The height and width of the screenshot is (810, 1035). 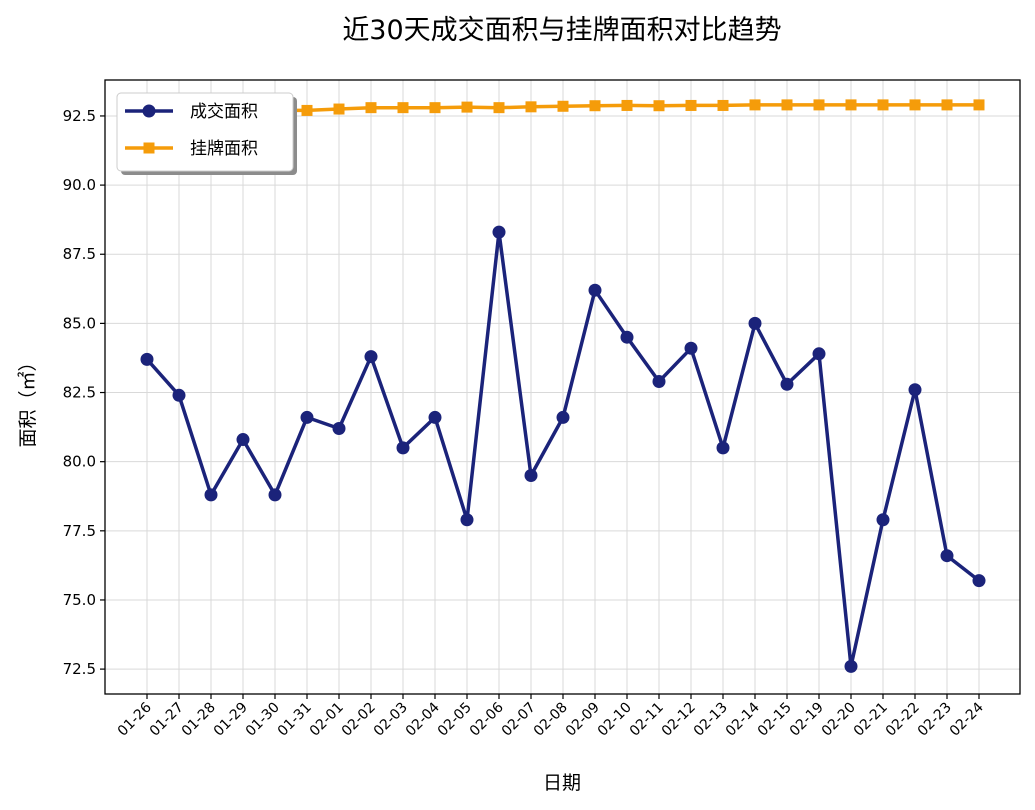 I want to click on x-tick-label: 02-21, so click(x=871, y=720).